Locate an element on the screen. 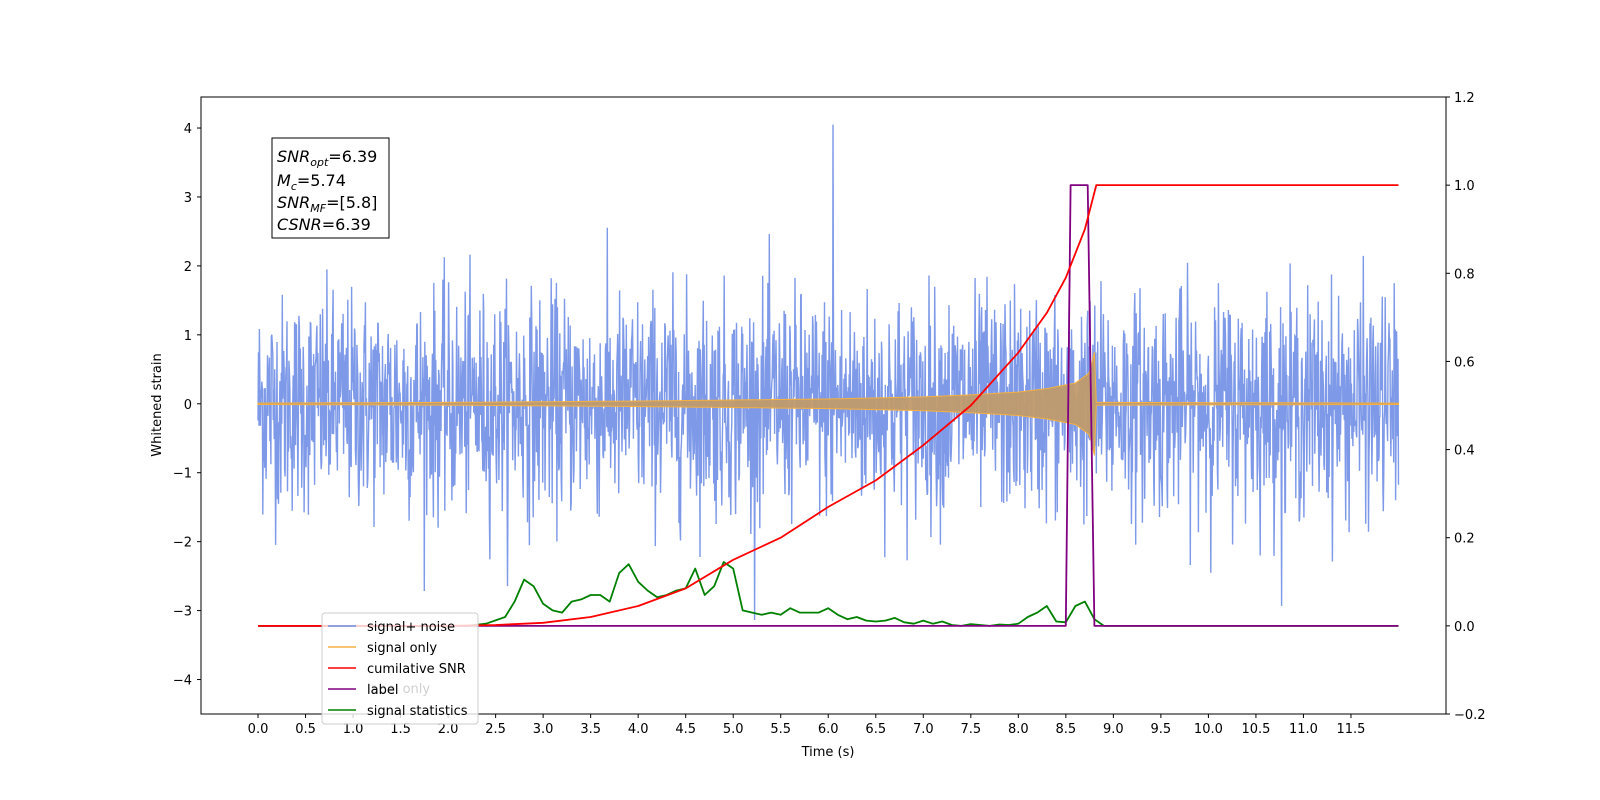 This screenshot has width=1600, height=800. y2-tick-label: 0.4 is located at coordinates (1464, 451).